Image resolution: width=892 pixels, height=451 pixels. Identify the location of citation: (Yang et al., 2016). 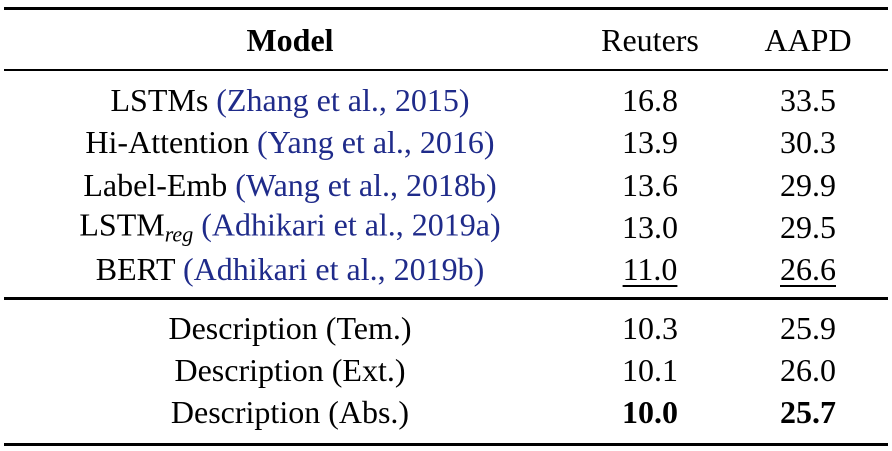
(375, 142).